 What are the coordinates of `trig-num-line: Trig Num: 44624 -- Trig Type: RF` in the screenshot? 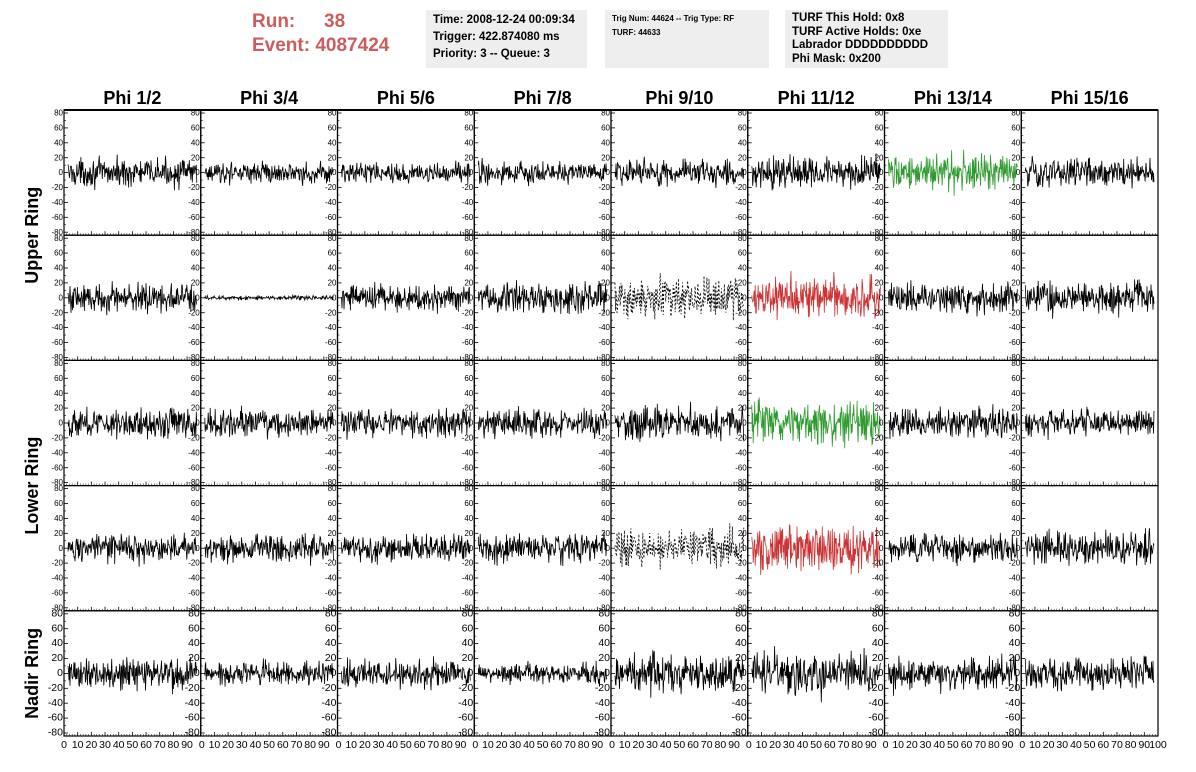 It's located at (673, 18).